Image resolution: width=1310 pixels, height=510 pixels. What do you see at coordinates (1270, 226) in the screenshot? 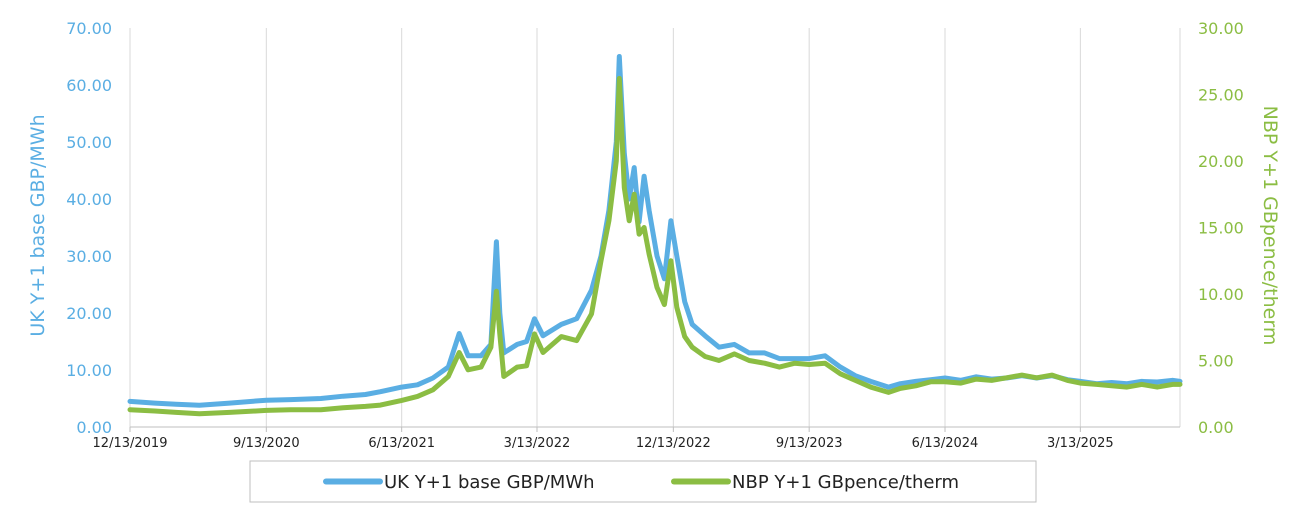
I see `right-axis-title: NBP Y+1 GBpence/therm` at bounding box center [1270, 226].